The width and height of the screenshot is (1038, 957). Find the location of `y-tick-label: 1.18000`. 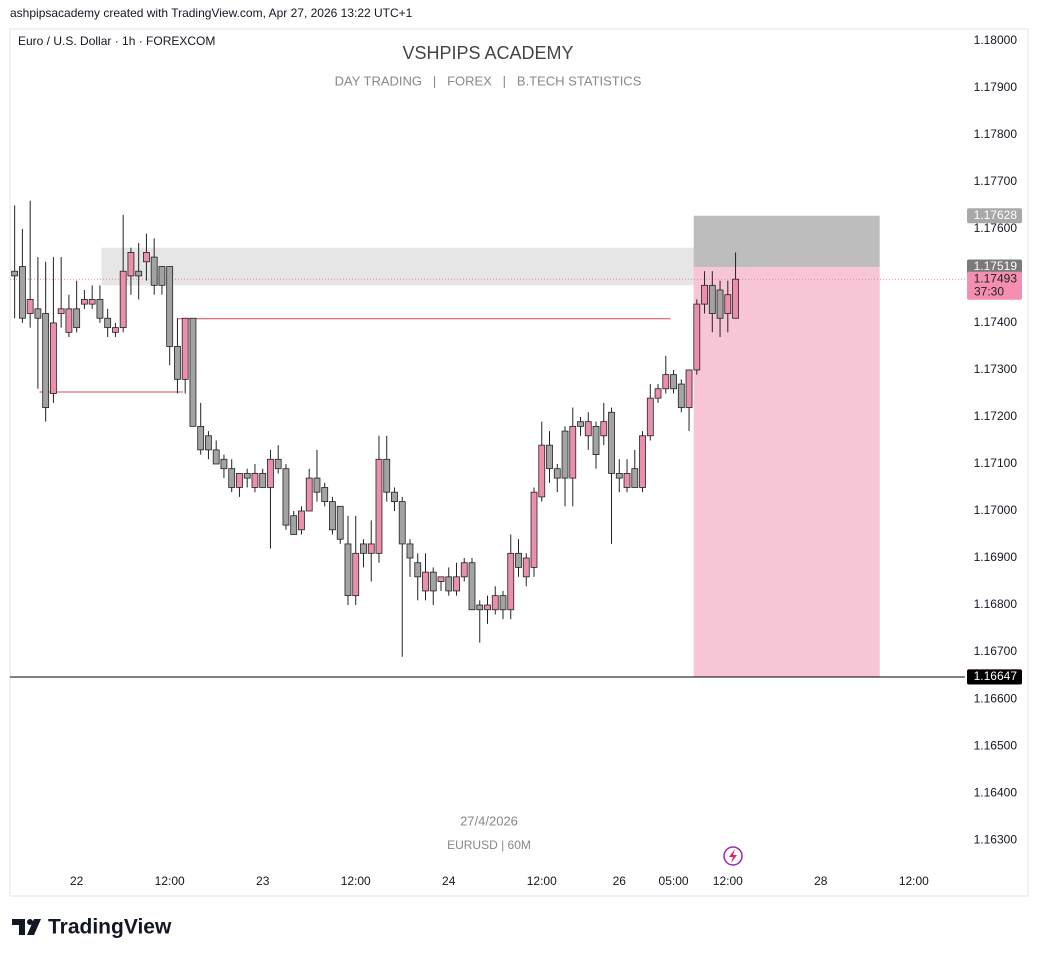

y-tick-label: 1.18000 is located at coordinates (996, 40).